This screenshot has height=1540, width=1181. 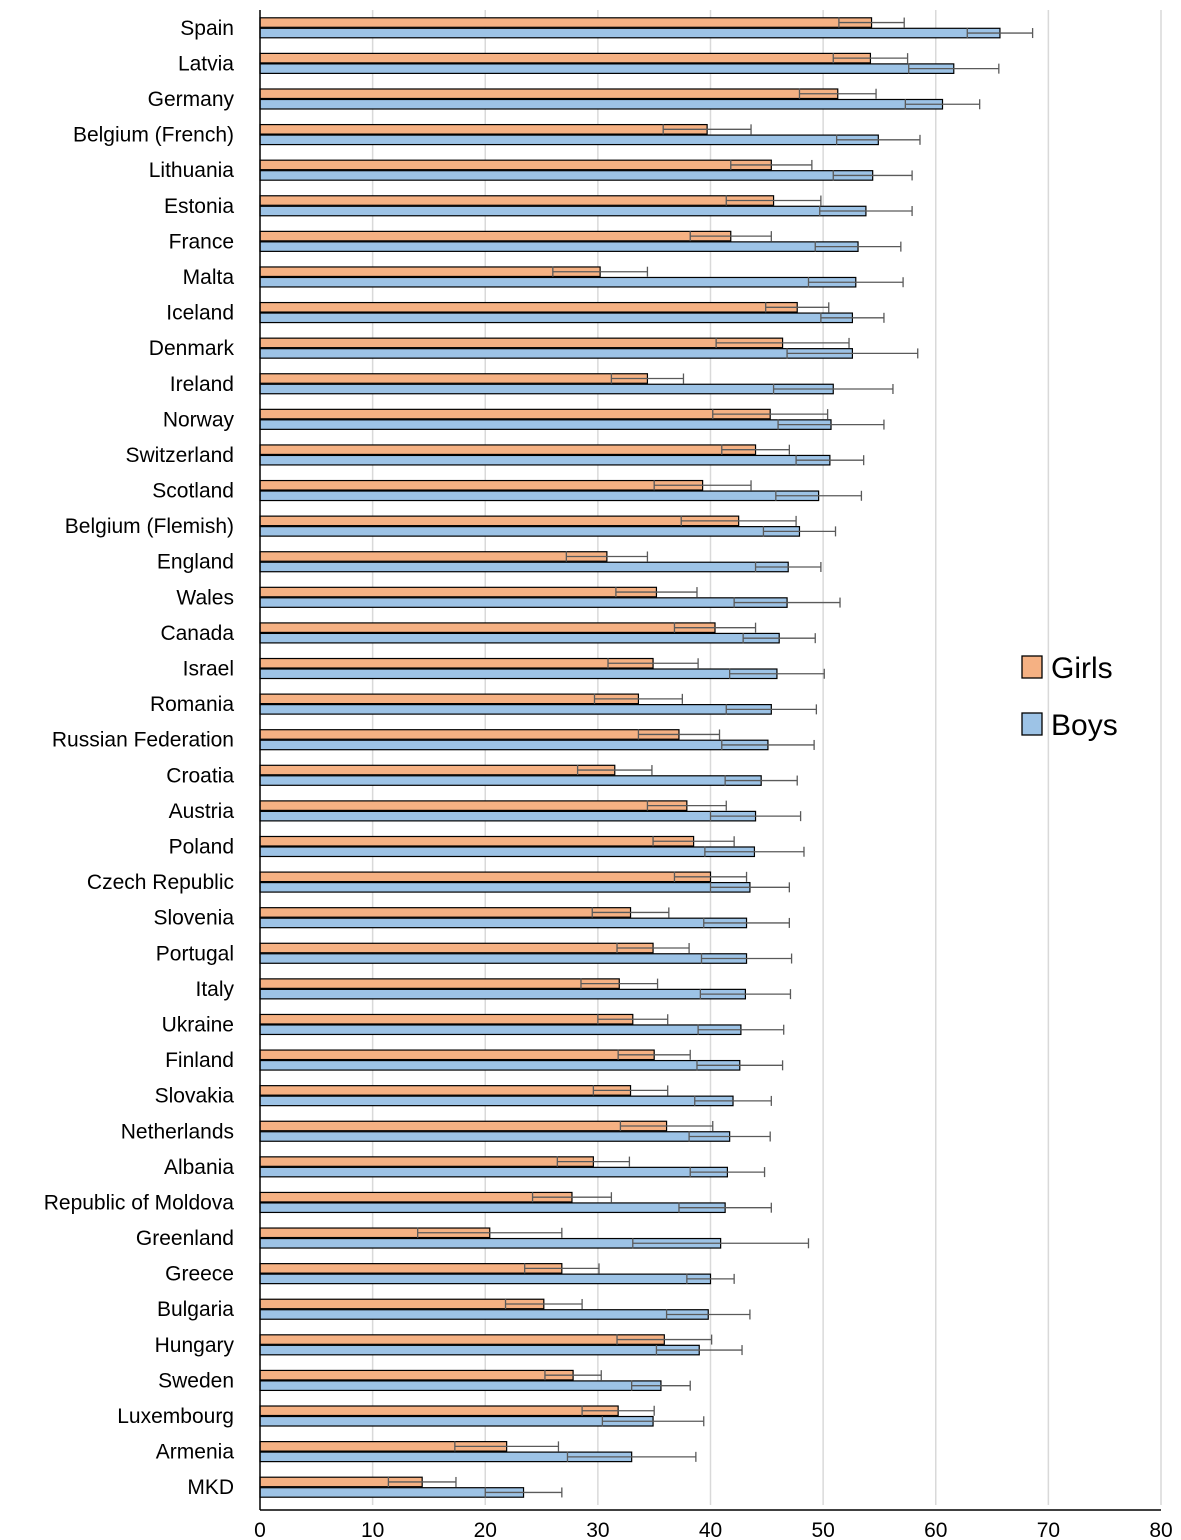 I want to click on category-label: Russian Federation, so click(x=143, y=740).